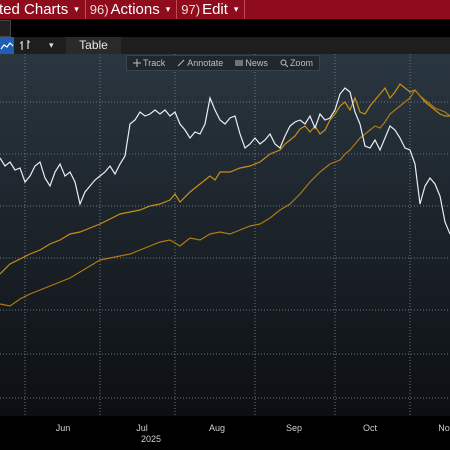  I want to click on menu-actions-label: Actions, so click(135, 9).